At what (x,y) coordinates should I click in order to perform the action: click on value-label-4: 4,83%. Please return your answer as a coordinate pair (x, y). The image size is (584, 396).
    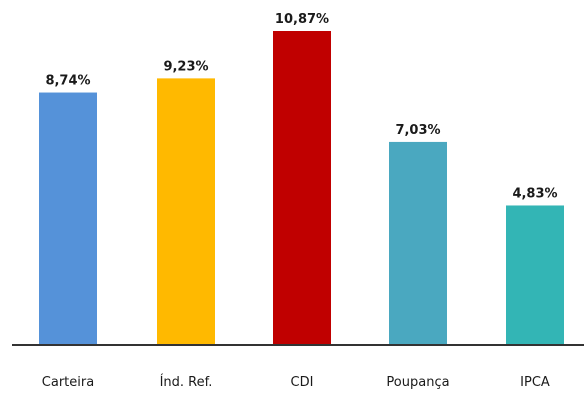
    Looking at the image, I should click on (534, 193).